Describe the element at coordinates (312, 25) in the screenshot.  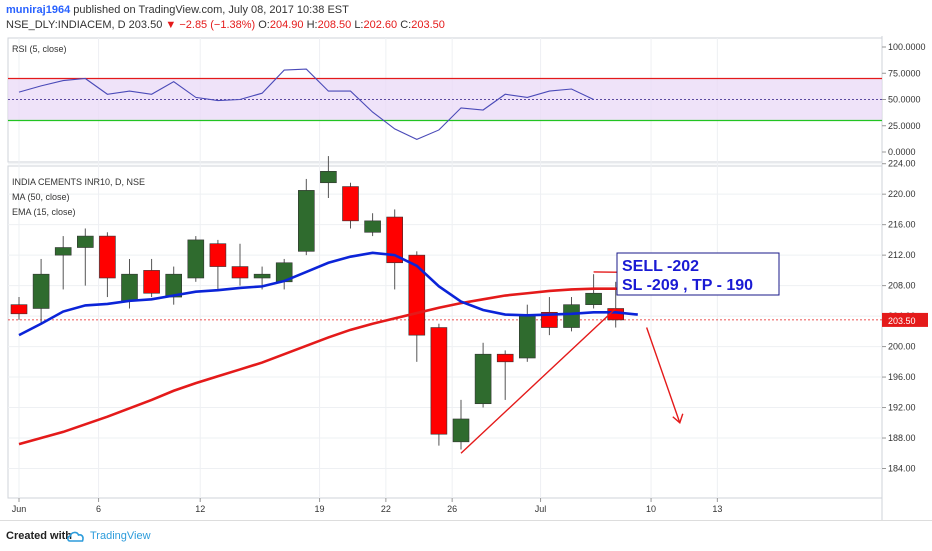
I see `ohlc-high-label: H:` at that location.